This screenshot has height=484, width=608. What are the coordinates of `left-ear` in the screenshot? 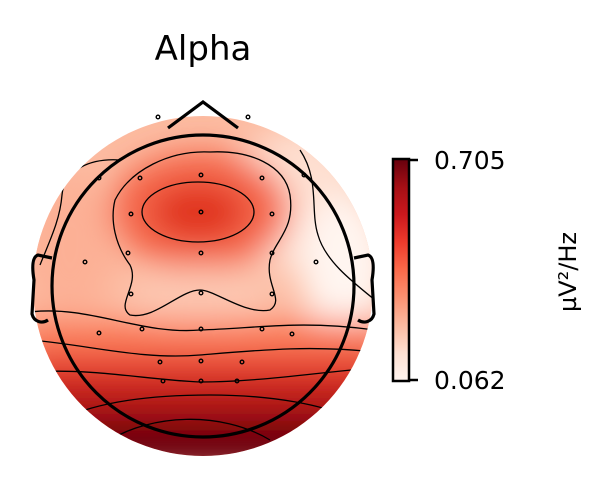 It's located at (41, 288).